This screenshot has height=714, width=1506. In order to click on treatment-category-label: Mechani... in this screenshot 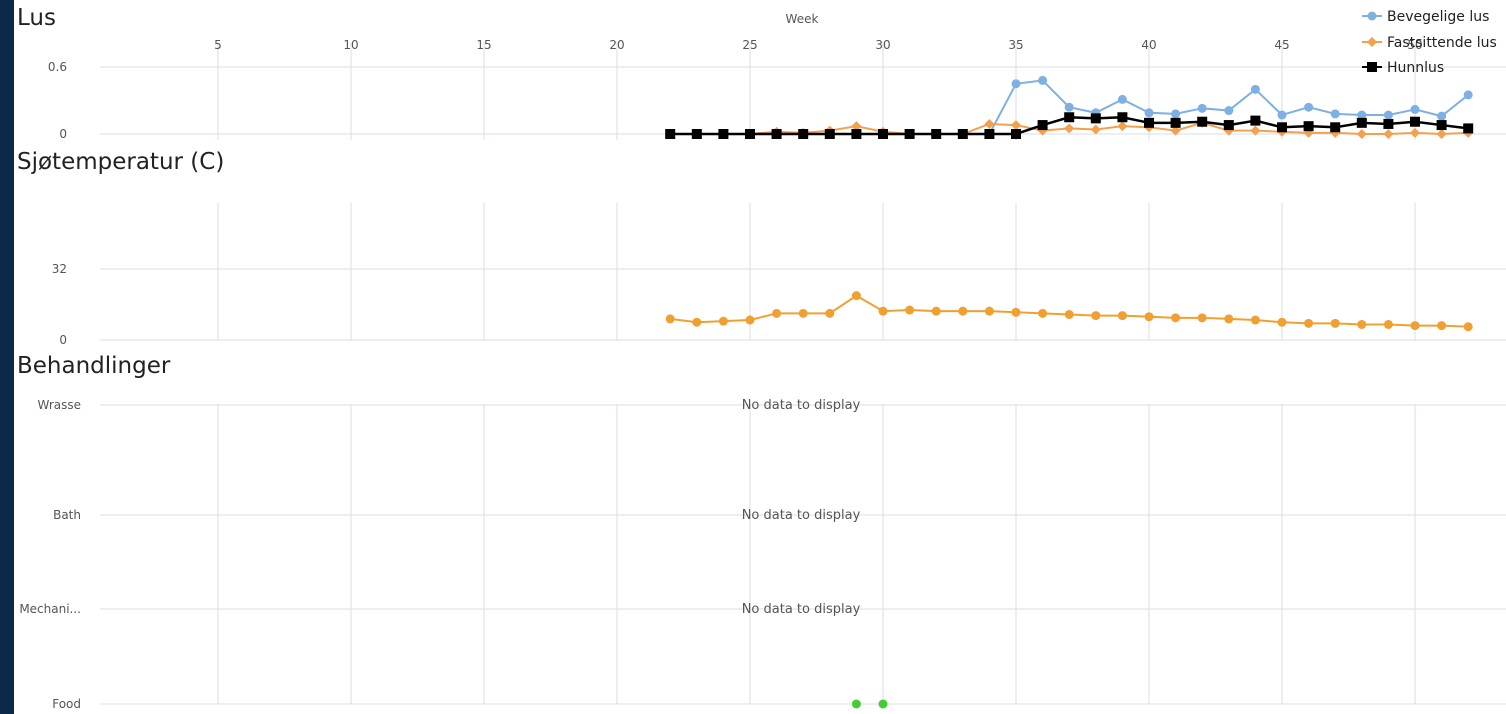, I will do `click(50, 609)`.